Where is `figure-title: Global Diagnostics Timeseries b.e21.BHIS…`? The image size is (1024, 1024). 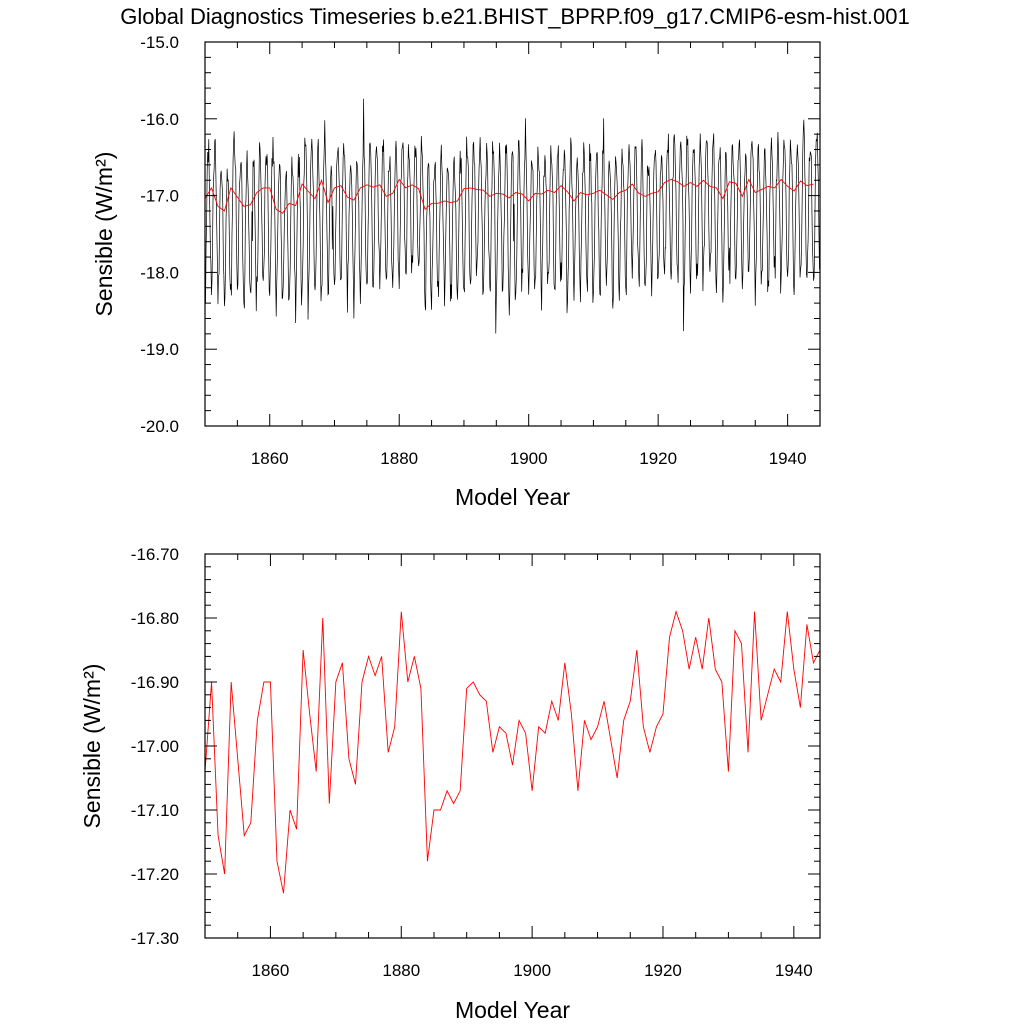
figure-title: Global Diagnostics Timeseries b.e21.BHIS… is located at coordinates (515, 16).